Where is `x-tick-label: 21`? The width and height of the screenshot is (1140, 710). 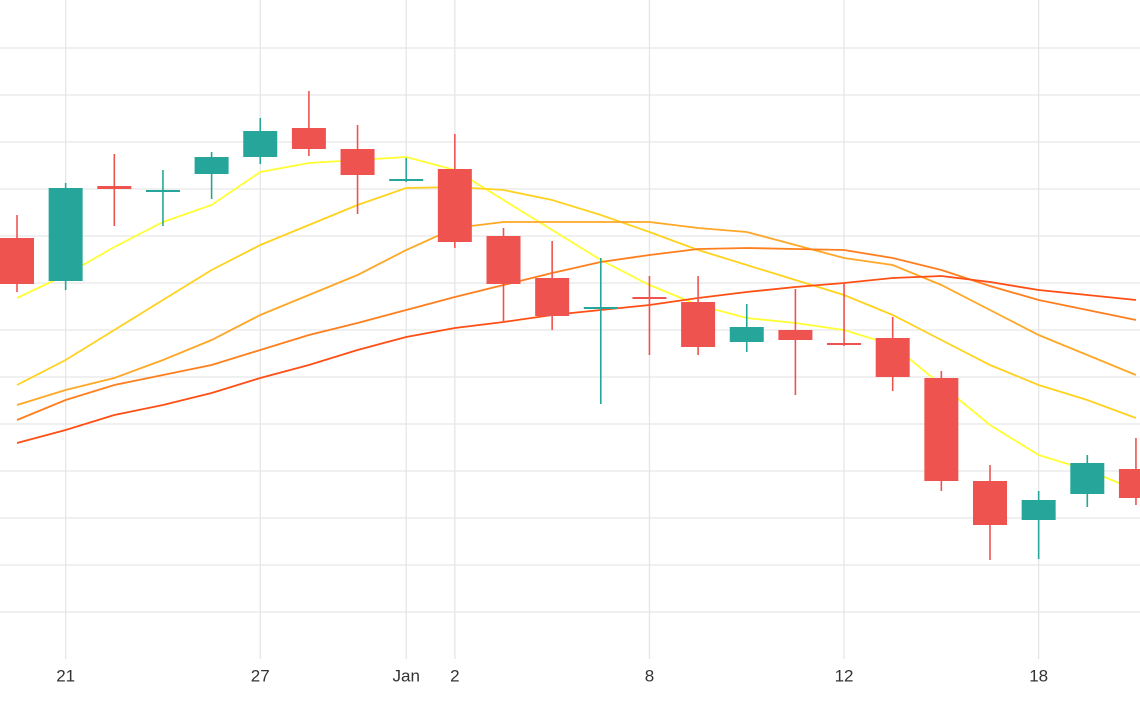
x-tick-label: 21 is located at coordinates (65, 675).